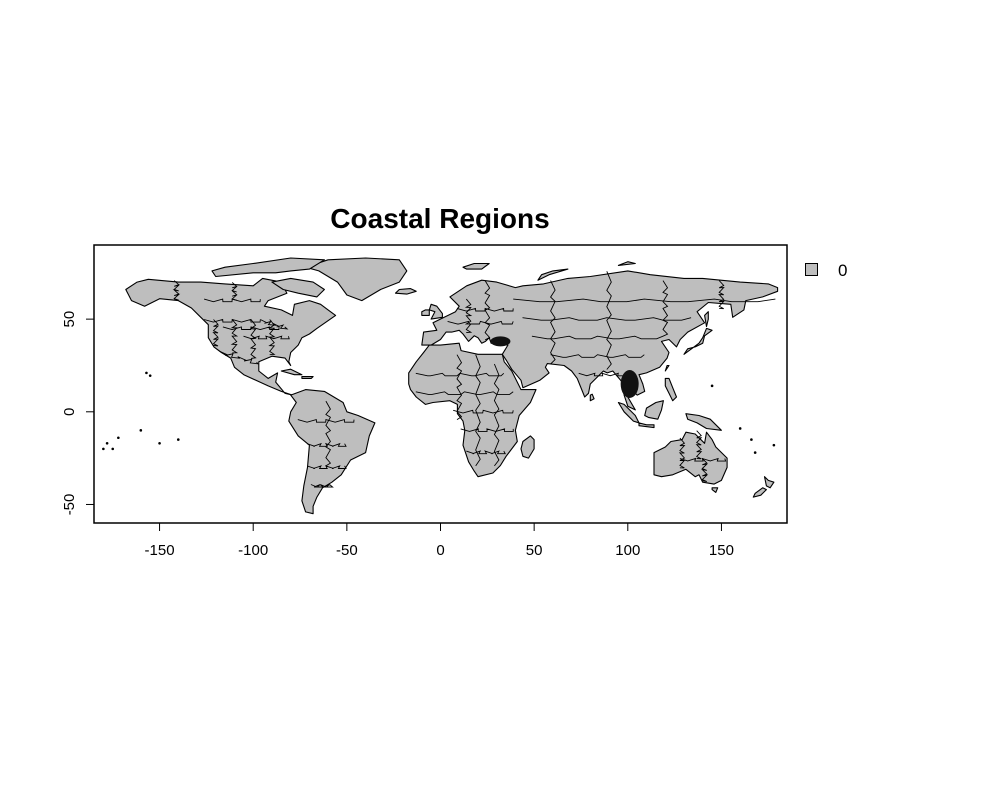  Describe the element at coordinates (253, 550) in the screenshot. I see `x-tick-label: -100` at that location.